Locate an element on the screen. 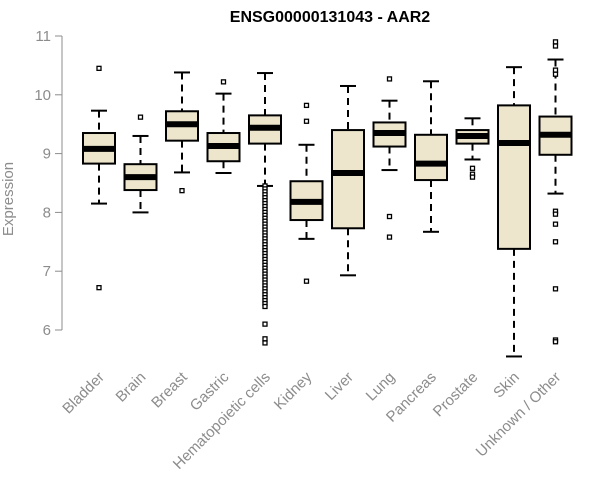 This screenshot has width=600, height=500. y-tick-label: 6 is located at coordinates (47, 330).